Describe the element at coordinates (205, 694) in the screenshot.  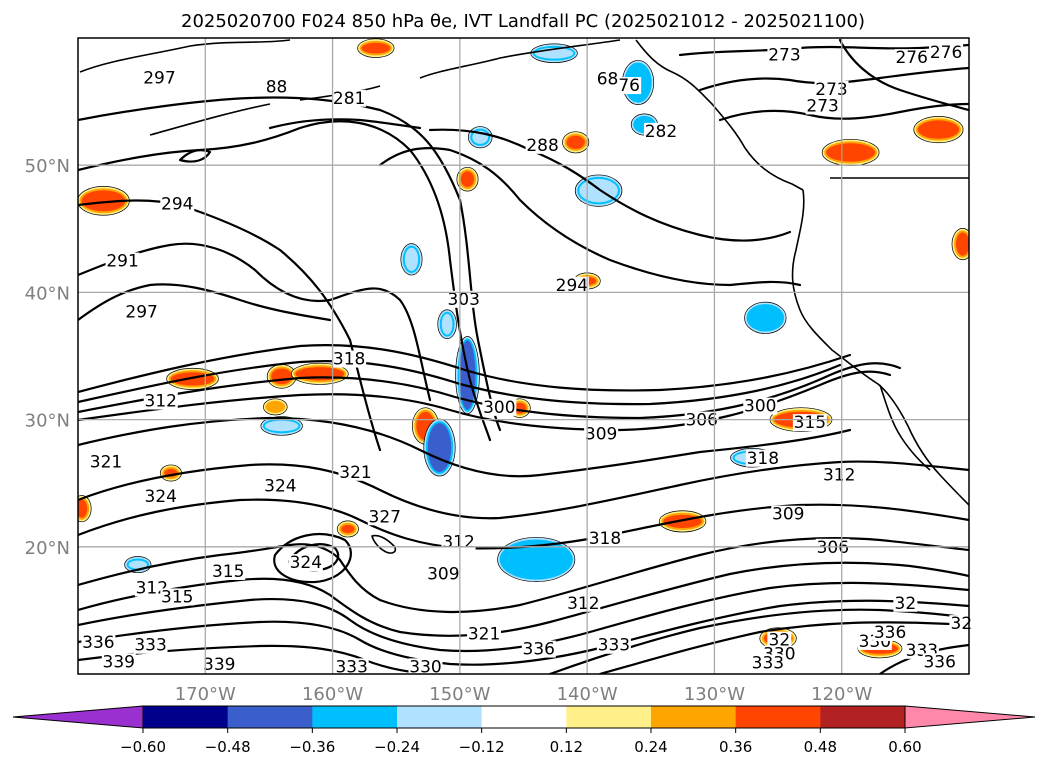
I see `longitude-tick-label: 170°W` at that location.